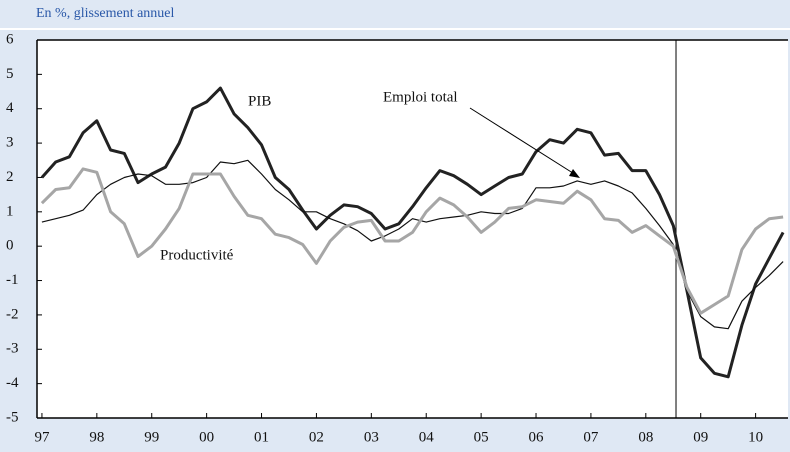 The height and width of the screenshot is (452, 790). What do you see at coordinates (12, 280) in the screenshot?
I see `y-tick-label: -1` at bounding box center [12, 280].